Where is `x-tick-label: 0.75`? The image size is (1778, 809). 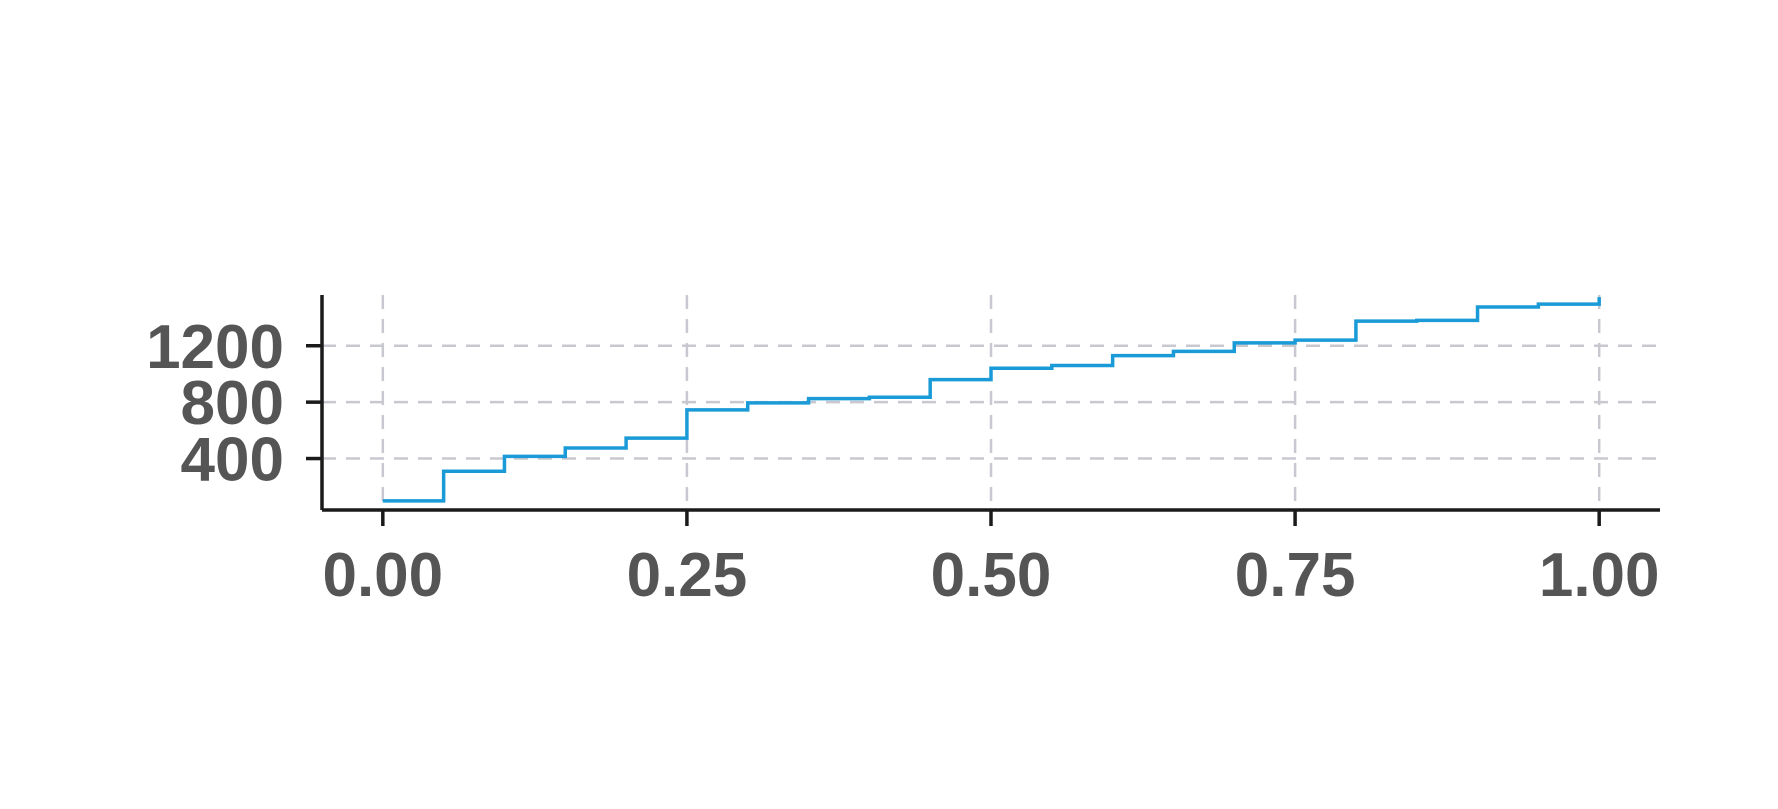
x-tick-label: 0.75 is located at coordinates (1295, 575).